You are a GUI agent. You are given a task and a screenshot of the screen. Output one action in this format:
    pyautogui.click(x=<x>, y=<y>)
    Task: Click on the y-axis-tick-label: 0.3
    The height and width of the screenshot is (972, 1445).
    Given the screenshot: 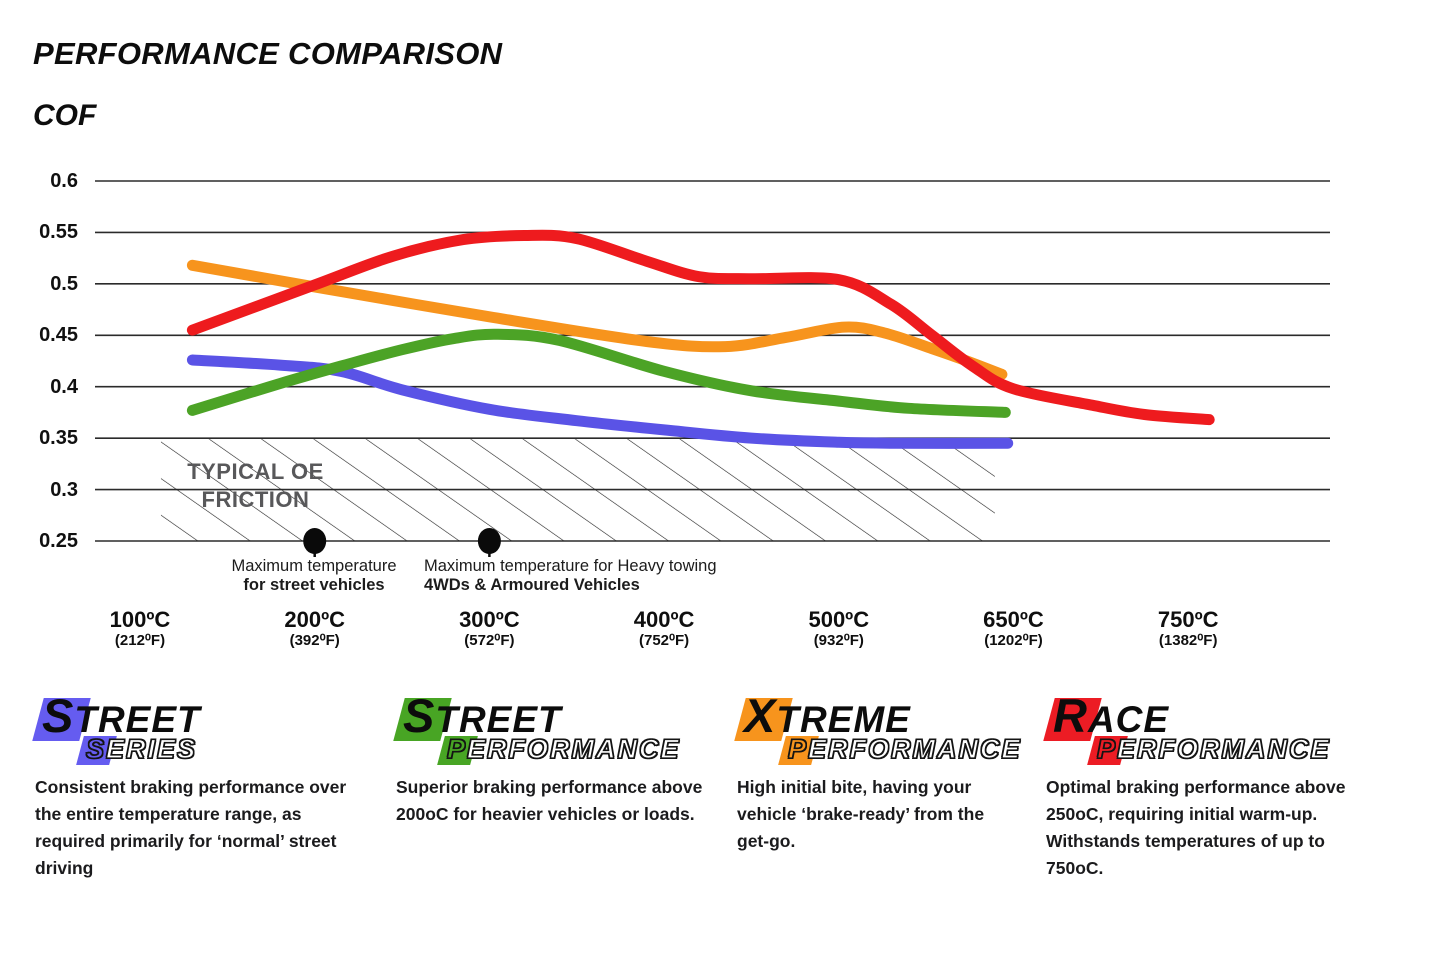 What is the action you would take?
    pyautogui.click(x=64, y=489)
    